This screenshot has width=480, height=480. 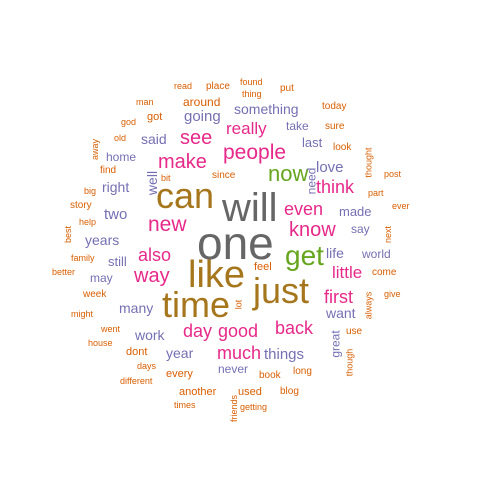 What do you see at coordinates (166, 178) in the screenshot?
I see `word: bit` at bounding box center [166, 178].